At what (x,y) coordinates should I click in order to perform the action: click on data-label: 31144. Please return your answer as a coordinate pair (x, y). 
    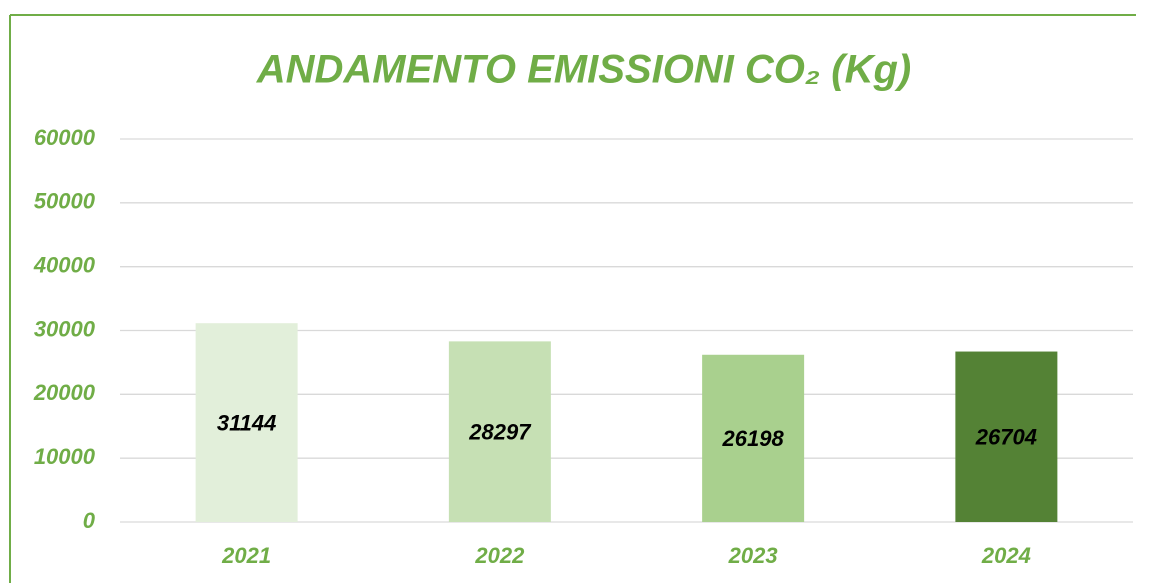
    Looking at the image, I should click on (247, 422).